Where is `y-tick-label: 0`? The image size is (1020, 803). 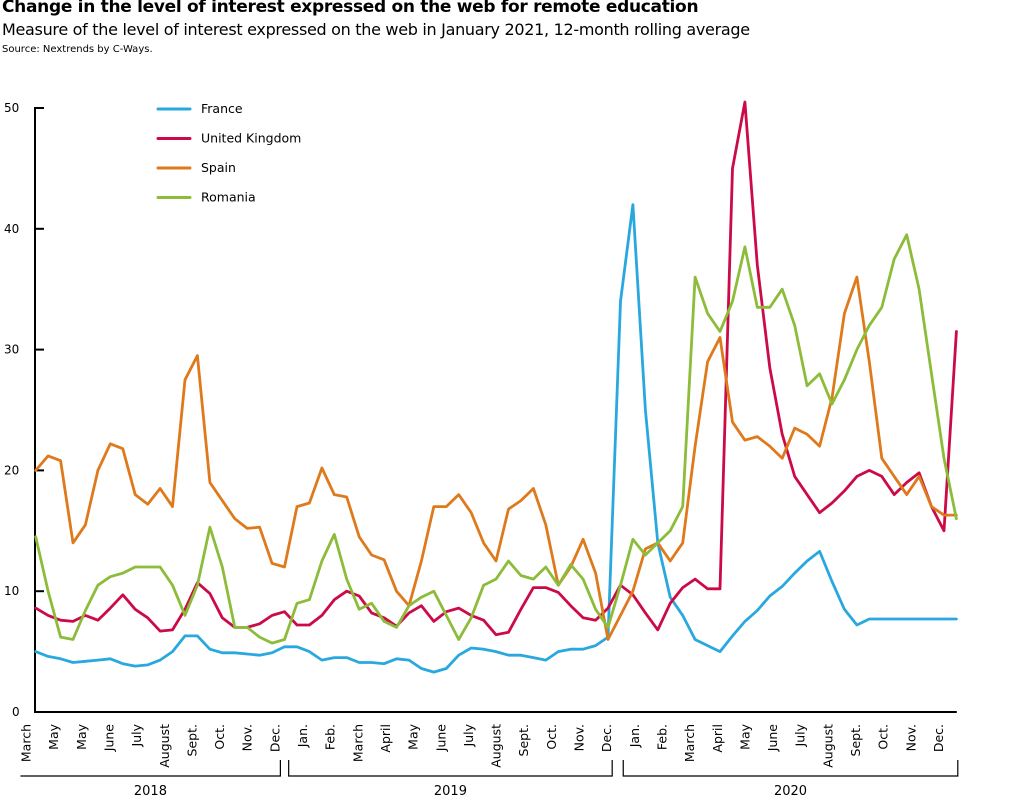
y-tick-label: 0 is located at coordinates (16, 712).